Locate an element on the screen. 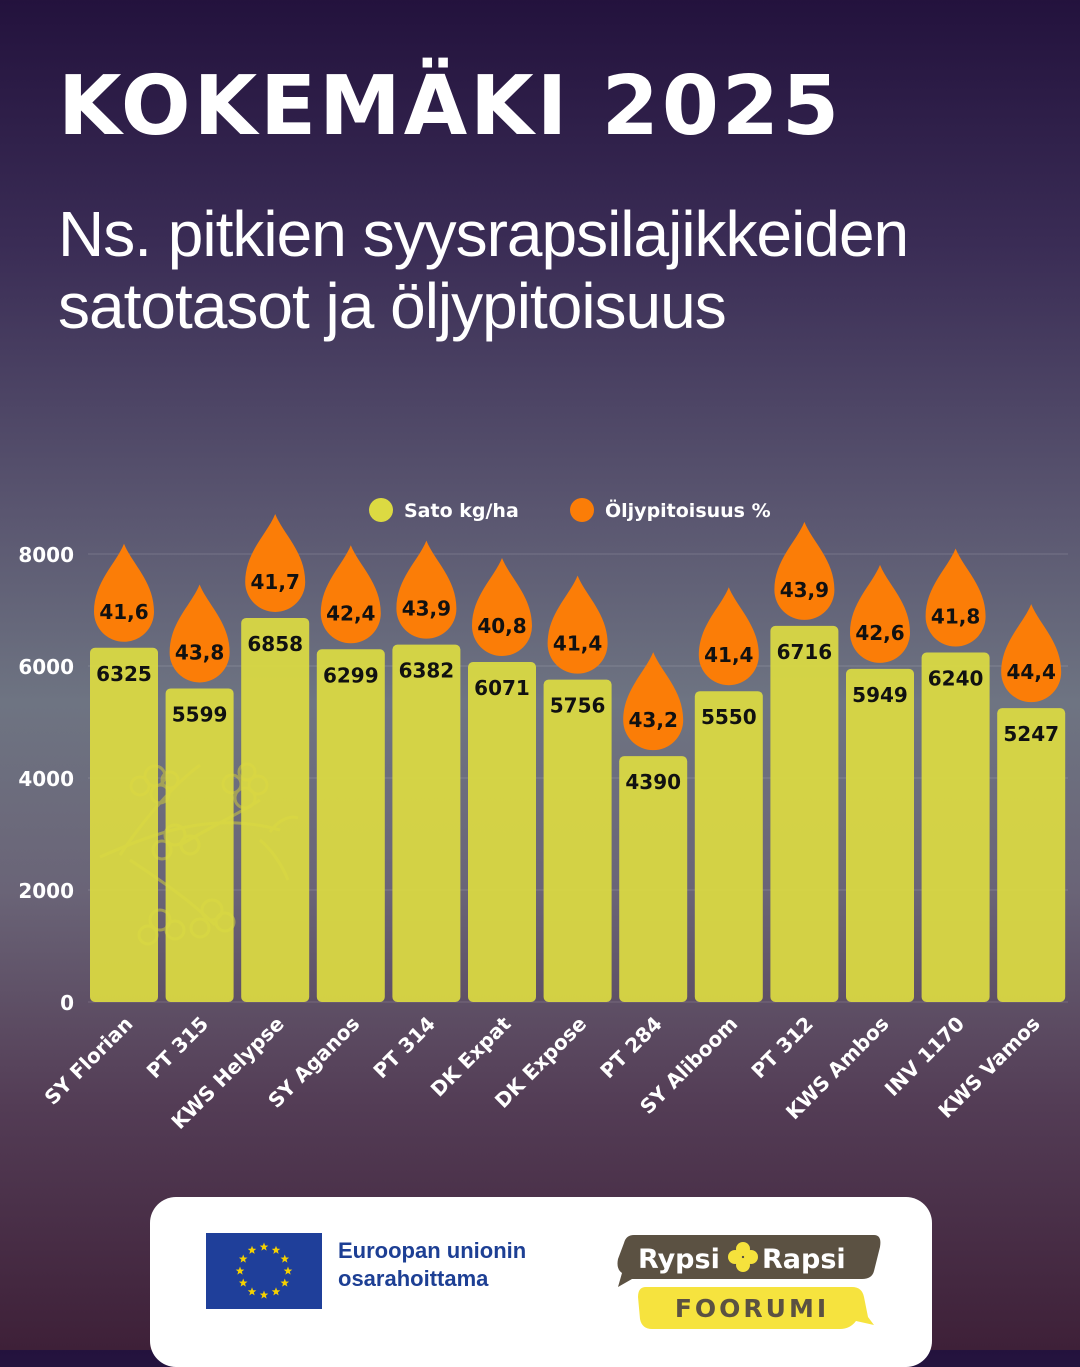  oil-value-label: 43,2 is located at coordinates (653, 720).